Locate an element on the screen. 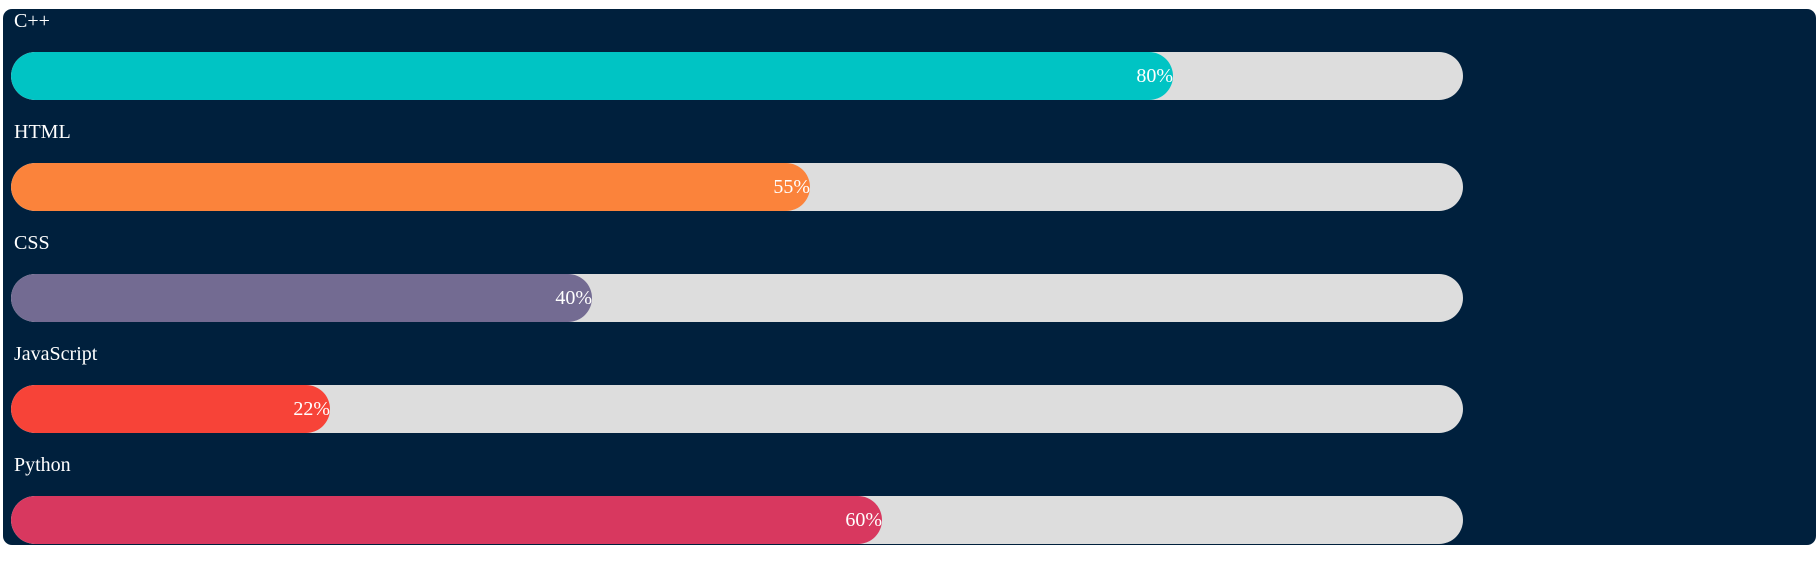  progress-track: 60% is located at coordinates (737, 520).